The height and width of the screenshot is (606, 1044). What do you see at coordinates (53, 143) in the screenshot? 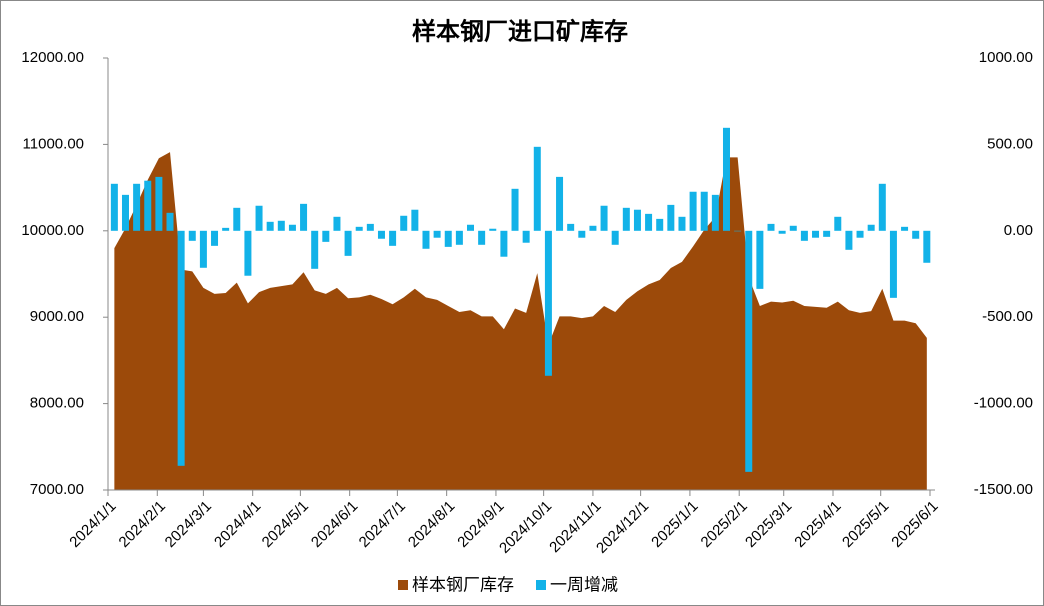
I see `y-tick-label: 11000.00` at bounding box center [53, 143].